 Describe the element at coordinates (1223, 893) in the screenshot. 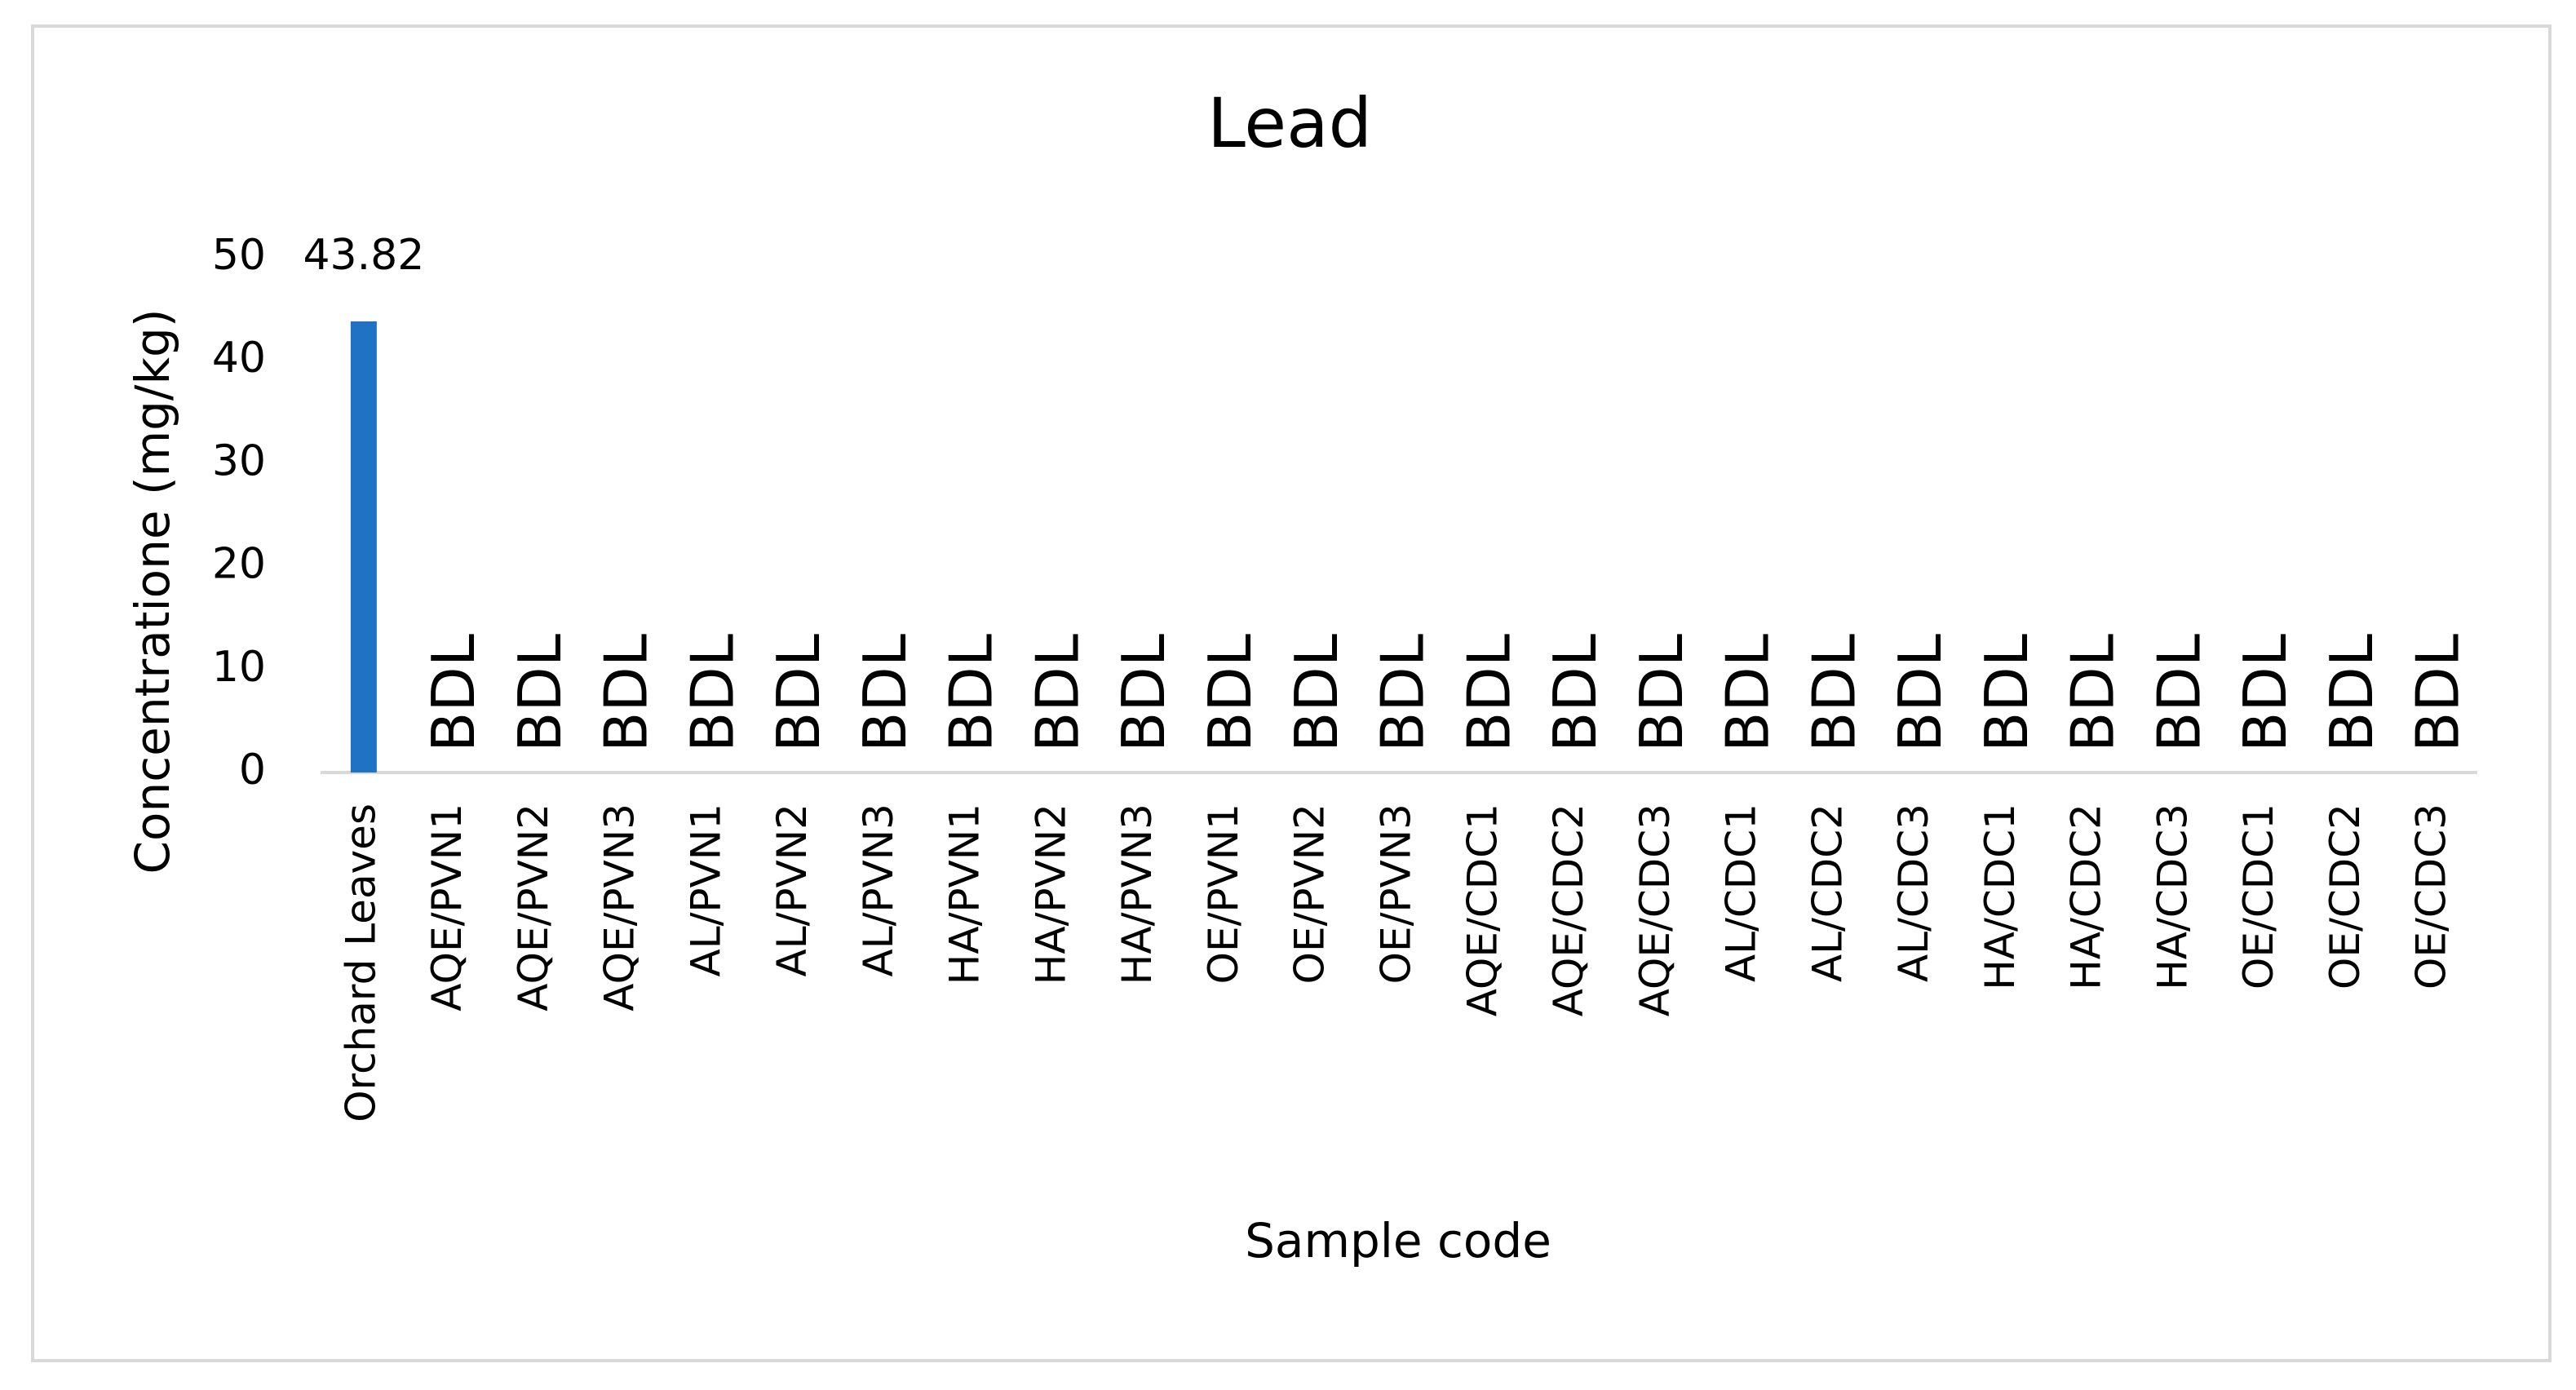

I see `x-tick-label: OE/PVN1` at that location.